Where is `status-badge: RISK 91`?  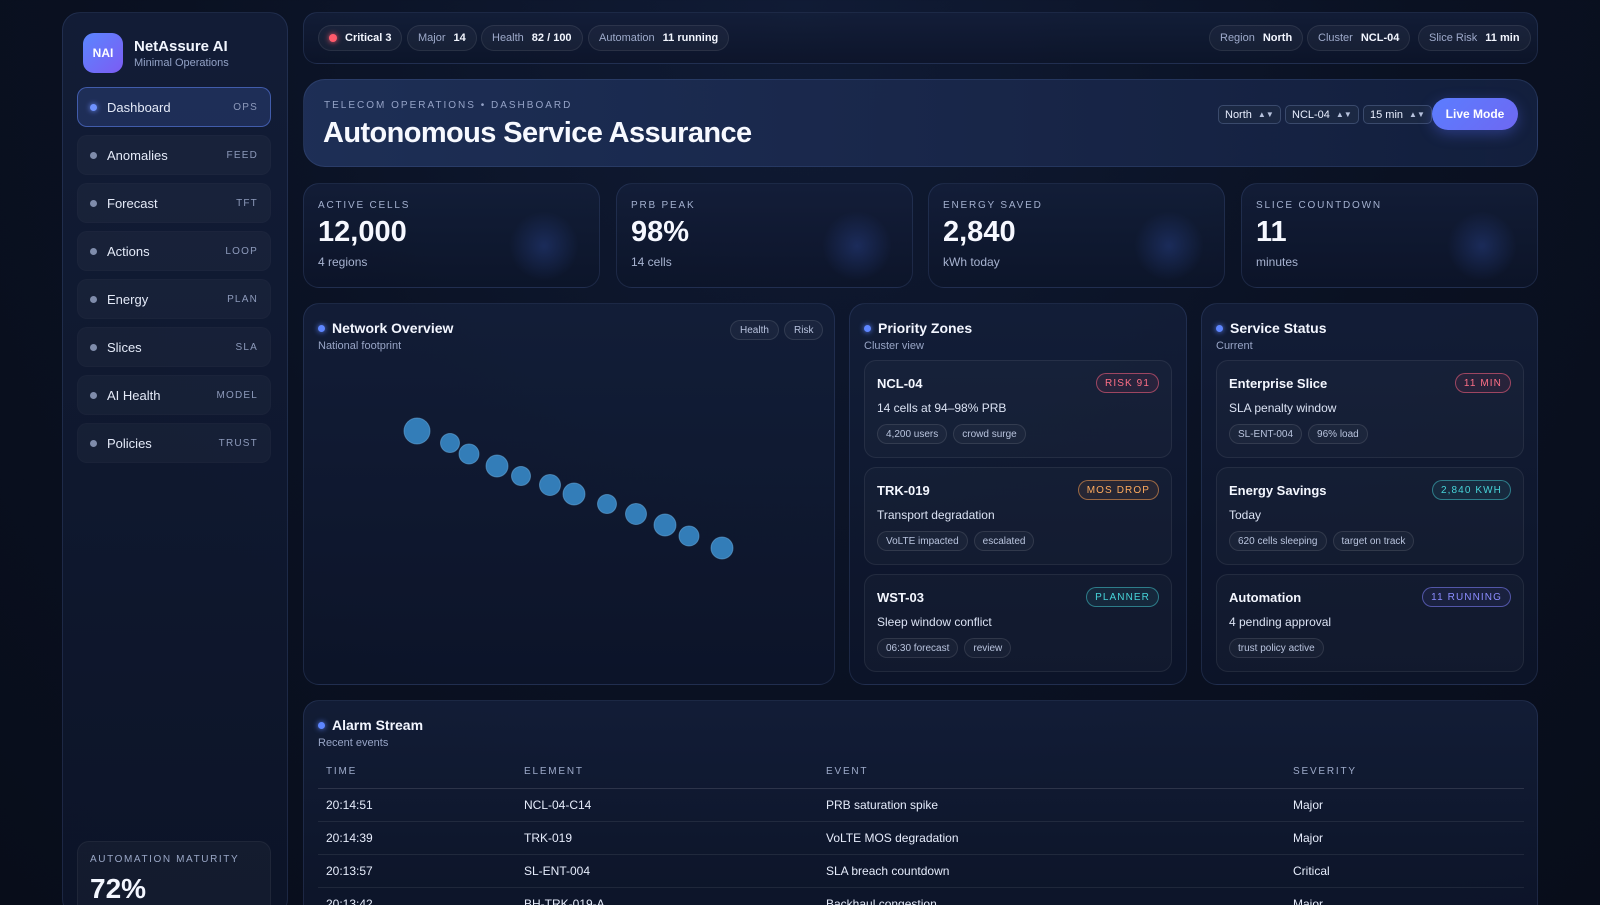
status-badge: RISK 91 is located at coordinates (1127, 383).